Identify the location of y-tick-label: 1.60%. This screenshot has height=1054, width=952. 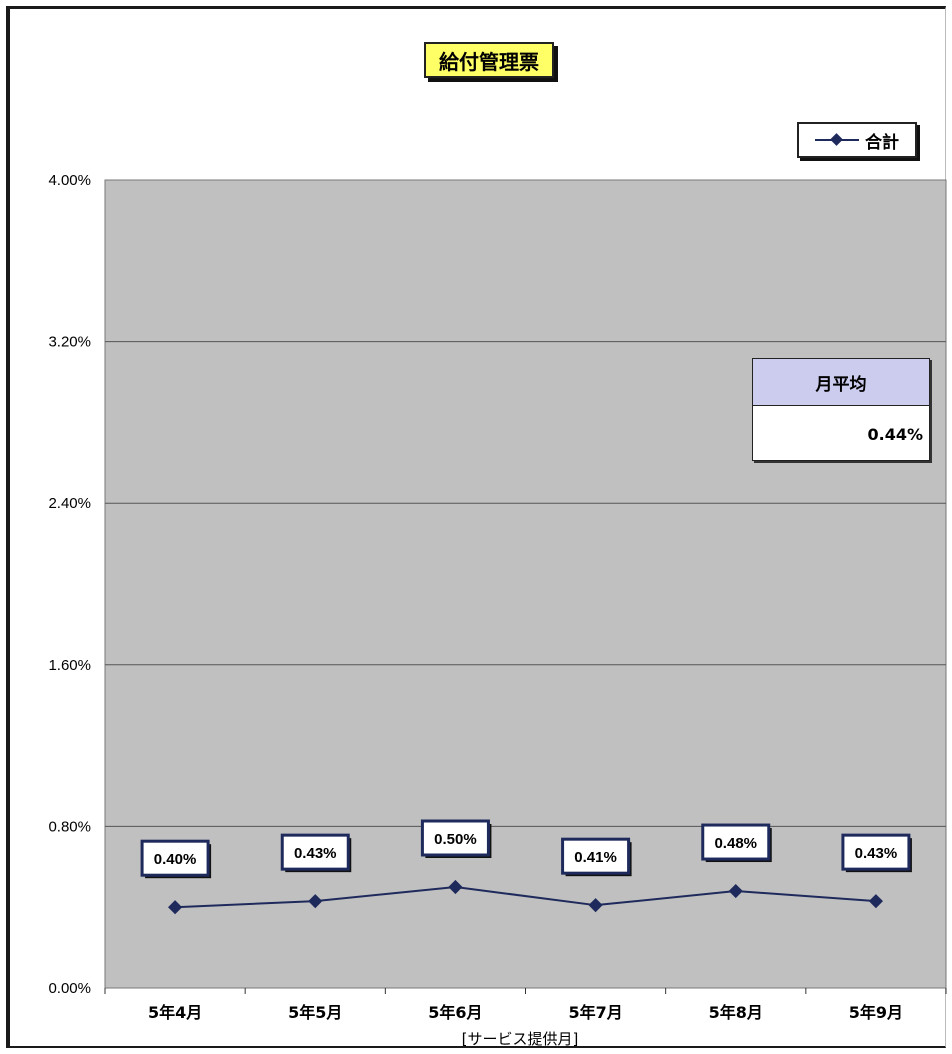
(69, 665).